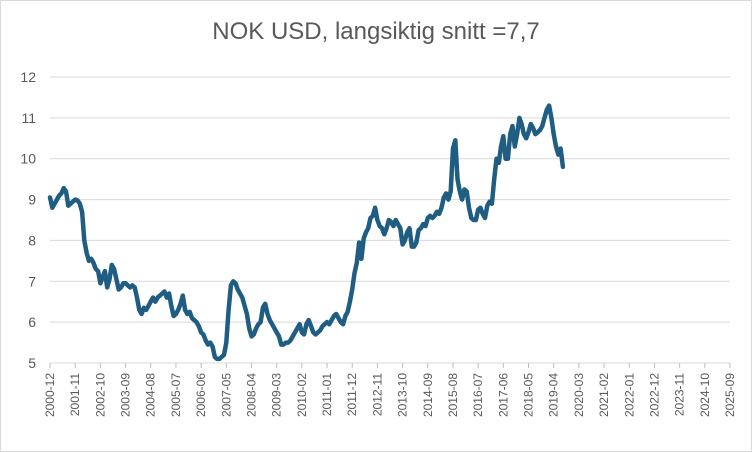 The width and height of the screenshot is (752, 452). What do you see at coordinates (503, 395) in the screenshot?
I see `x-tick-label: 2017-06` at bounding box center [503, 395].